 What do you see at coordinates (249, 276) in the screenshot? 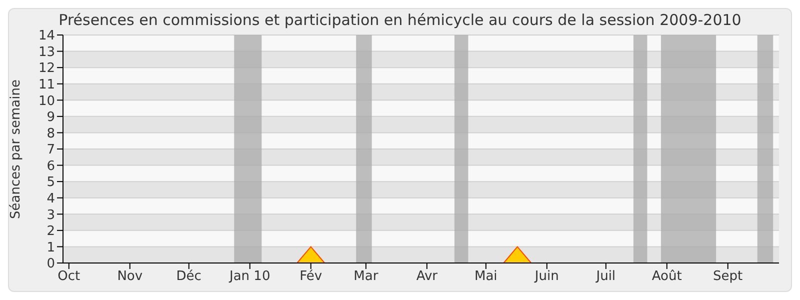
I see `x-tick-label: Jan 10` at bounding box center [249, 276].